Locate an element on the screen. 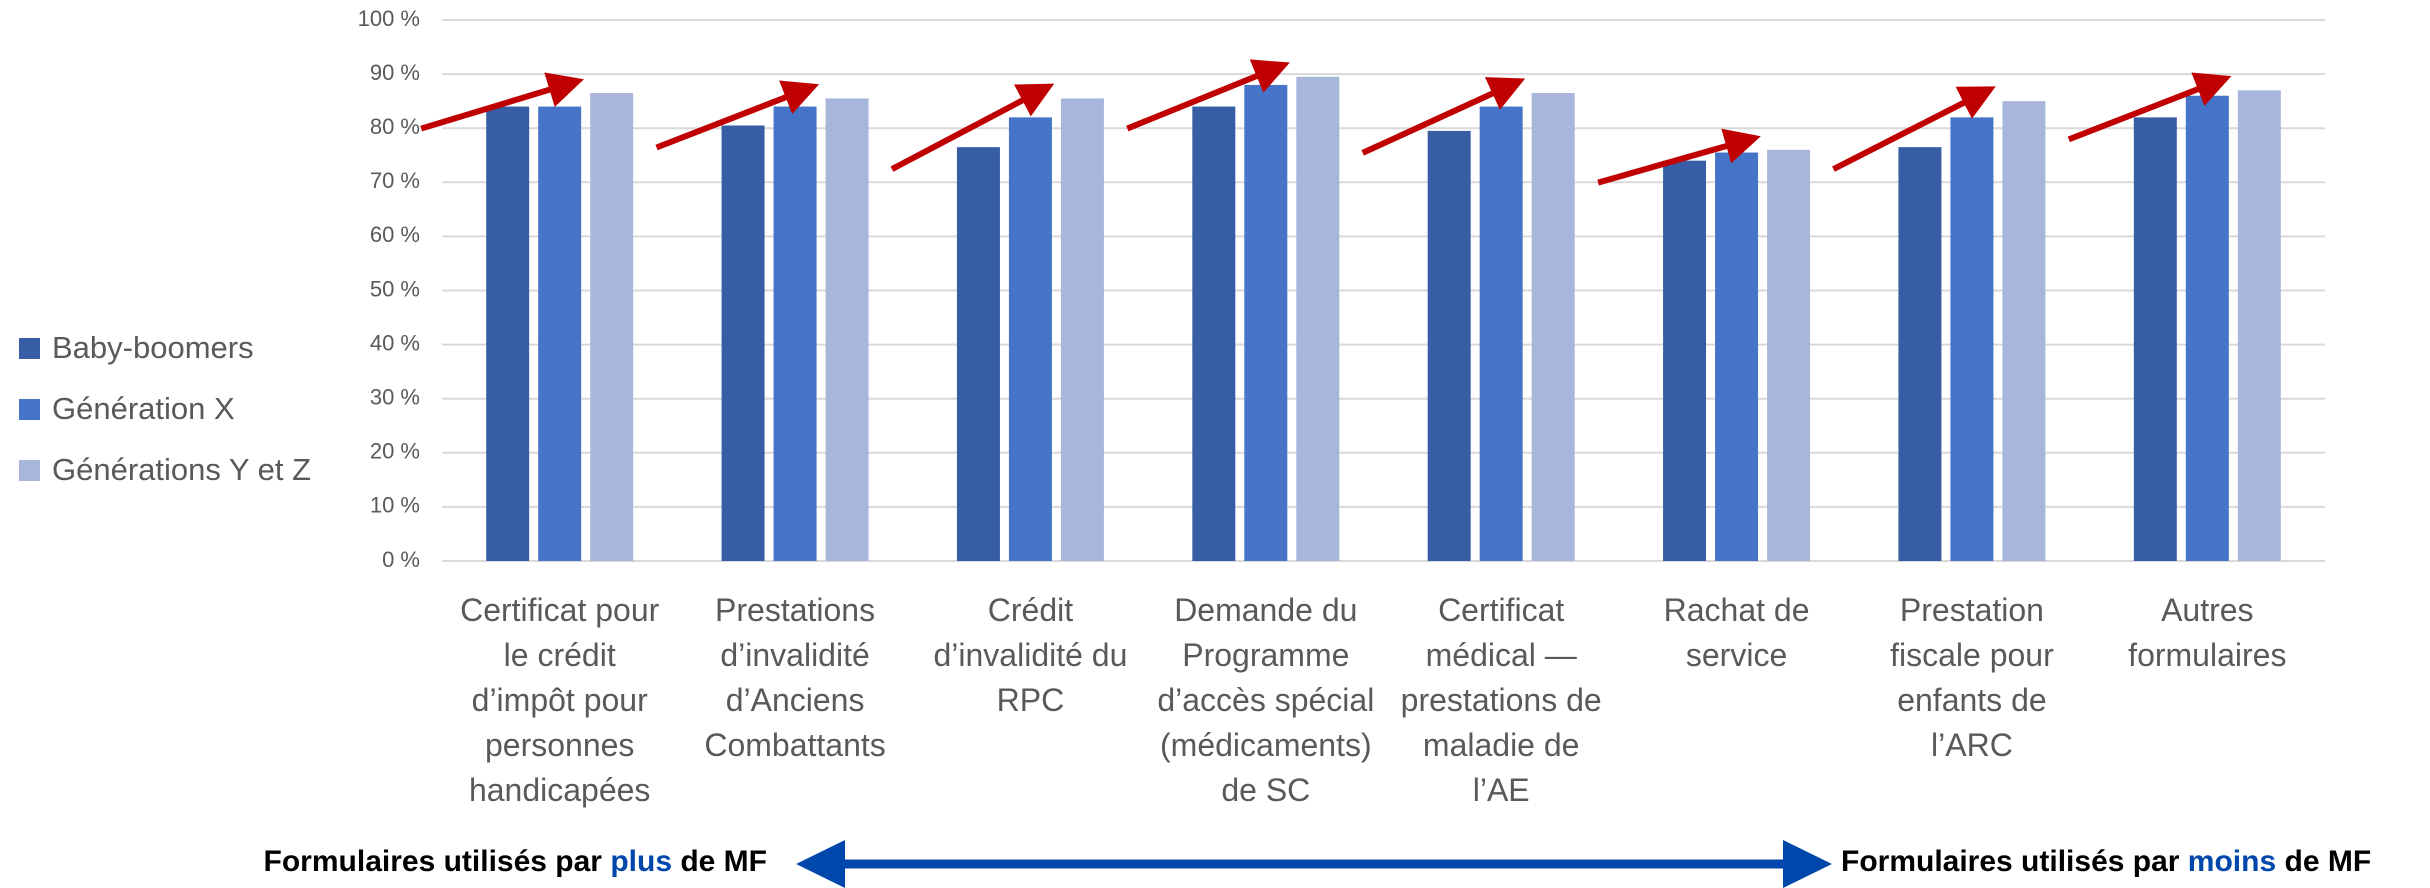  y-tick-label: 80 % is located at coordinates (395, 126).